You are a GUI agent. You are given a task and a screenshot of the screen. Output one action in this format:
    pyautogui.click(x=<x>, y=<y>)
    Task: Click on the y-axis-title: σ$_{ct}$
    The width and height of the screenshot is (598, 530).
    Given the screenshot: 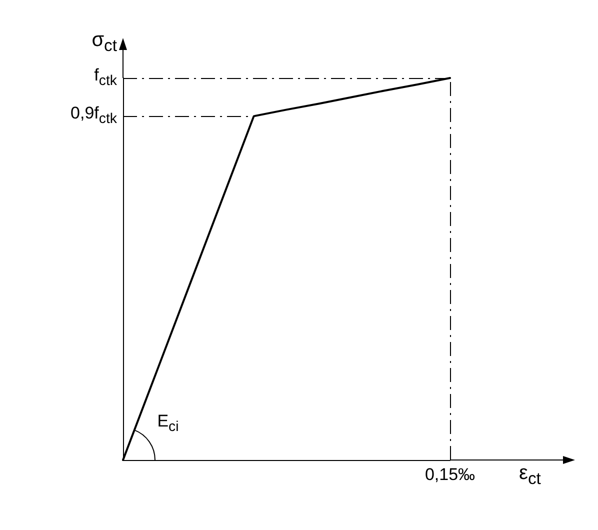 What is the action you would take?
    pyautogui.click(x=104, y=42)
    